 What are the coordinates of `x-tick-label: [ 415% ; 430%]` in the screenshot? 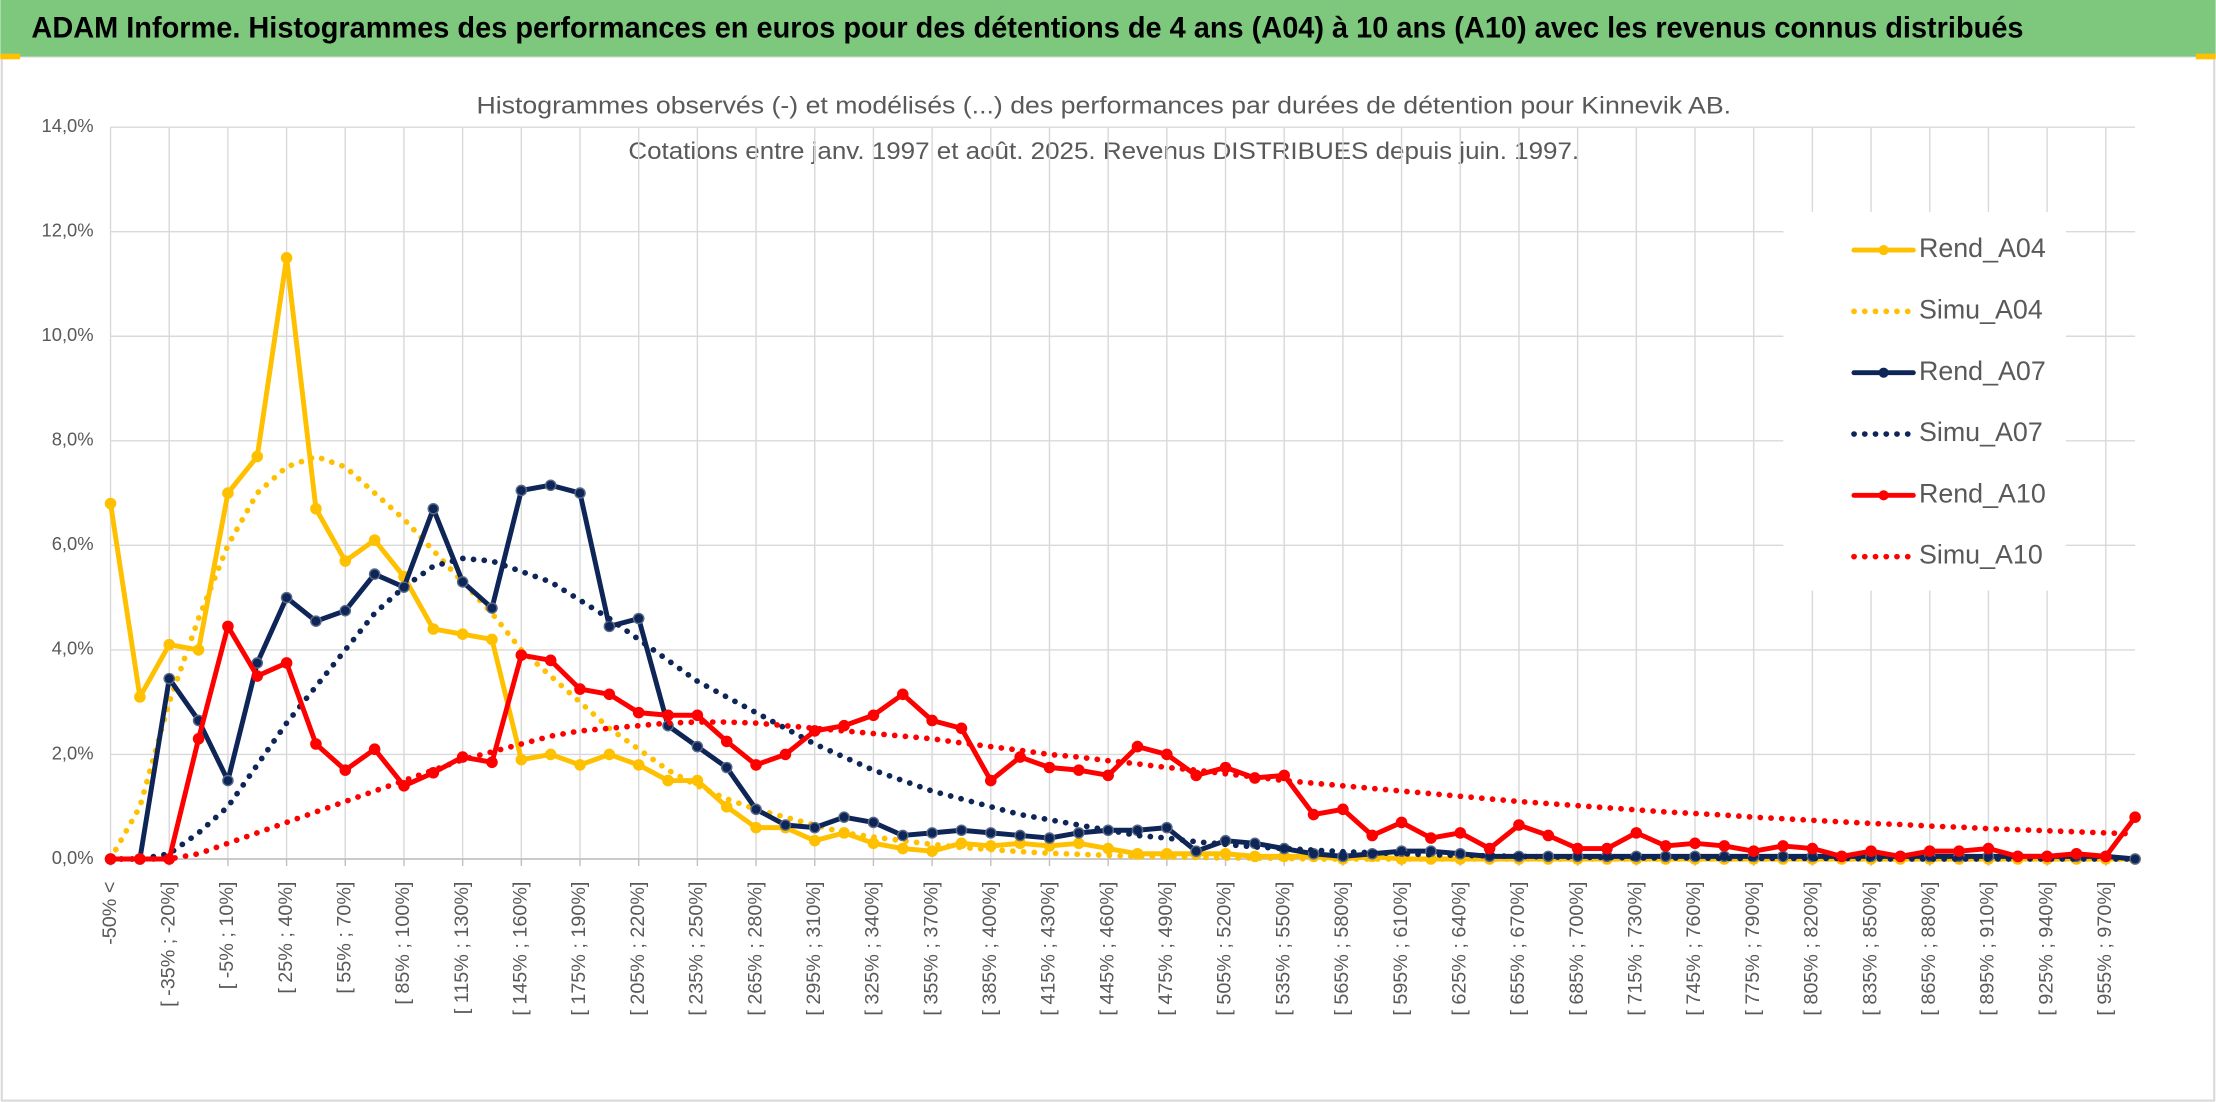 It's located at (1049, 949).